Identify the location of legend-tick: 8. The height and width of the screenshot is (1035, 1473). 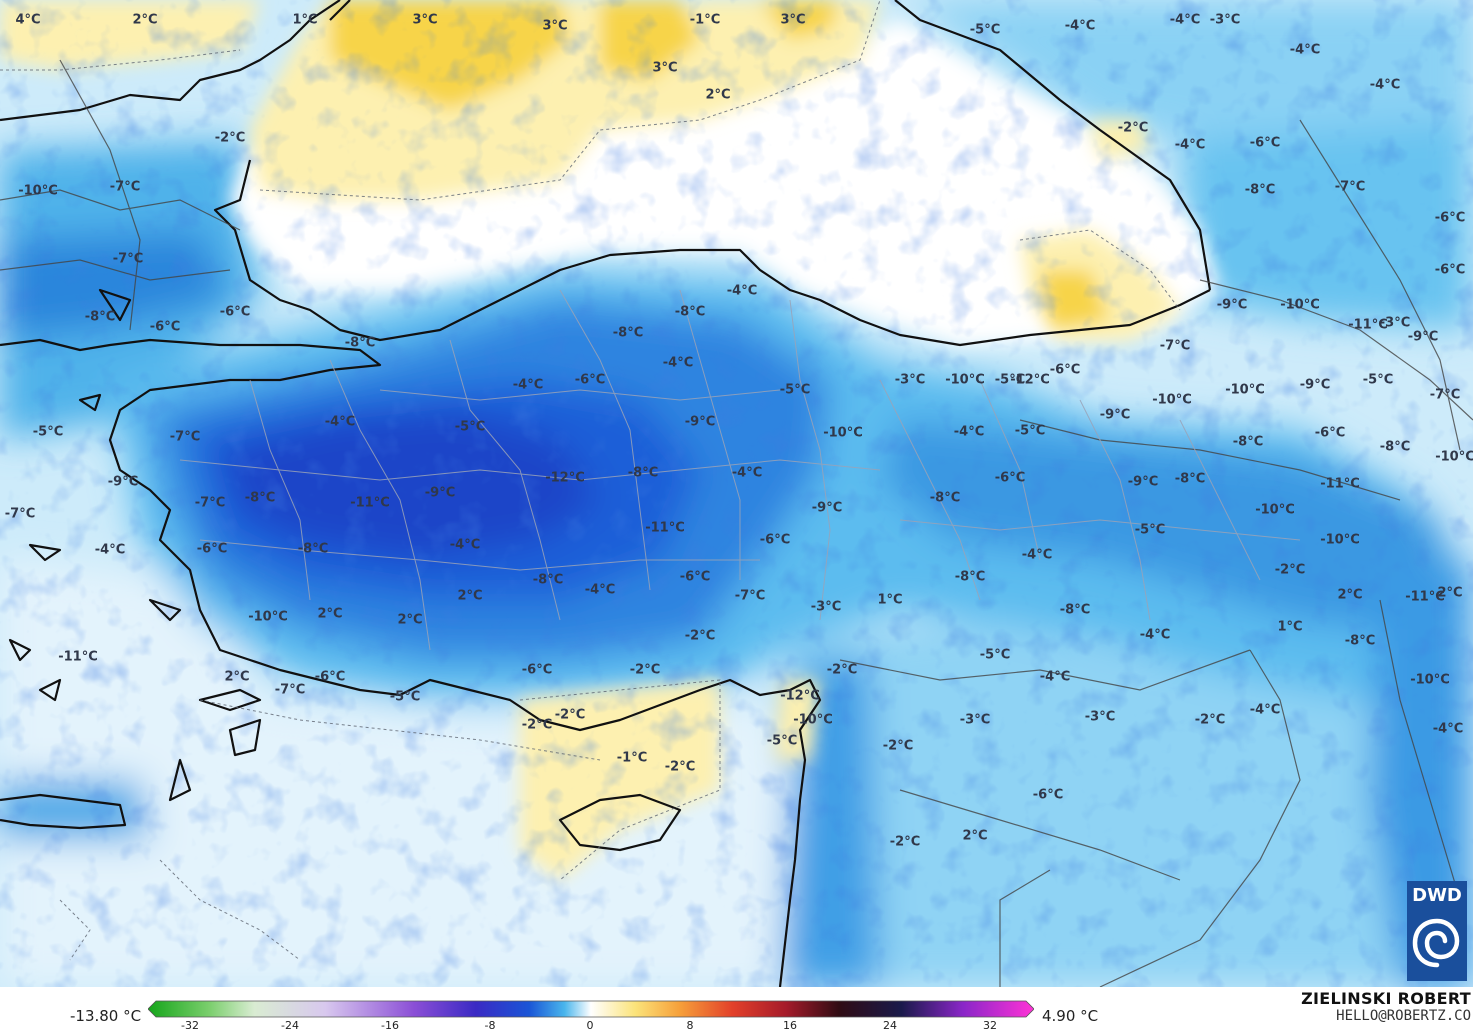
(690, 1025).